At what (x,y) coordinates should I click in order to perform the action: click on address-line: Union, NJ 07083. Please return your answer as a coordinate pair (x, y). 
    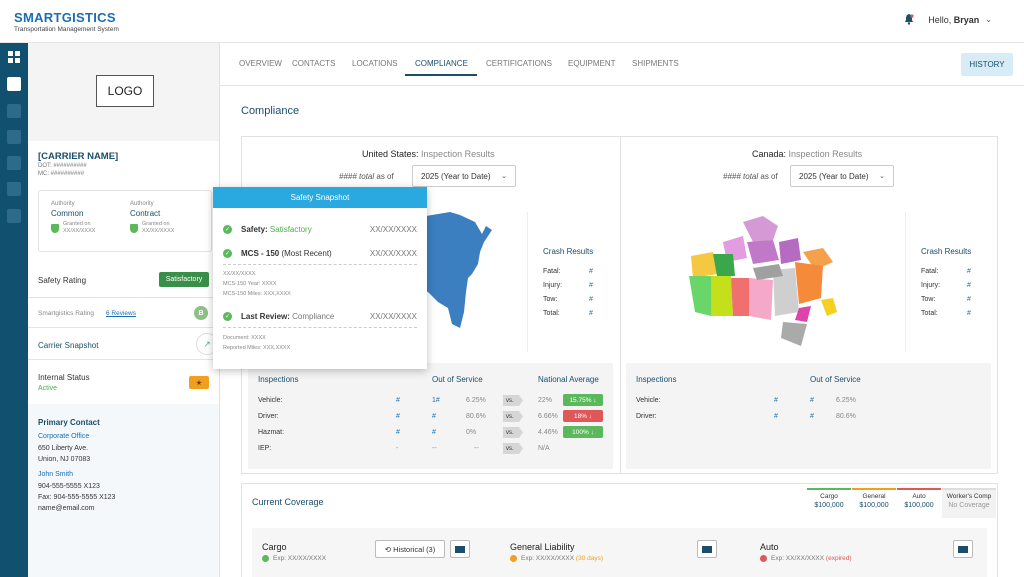
    Looking at the image, I should click on (64, 459).